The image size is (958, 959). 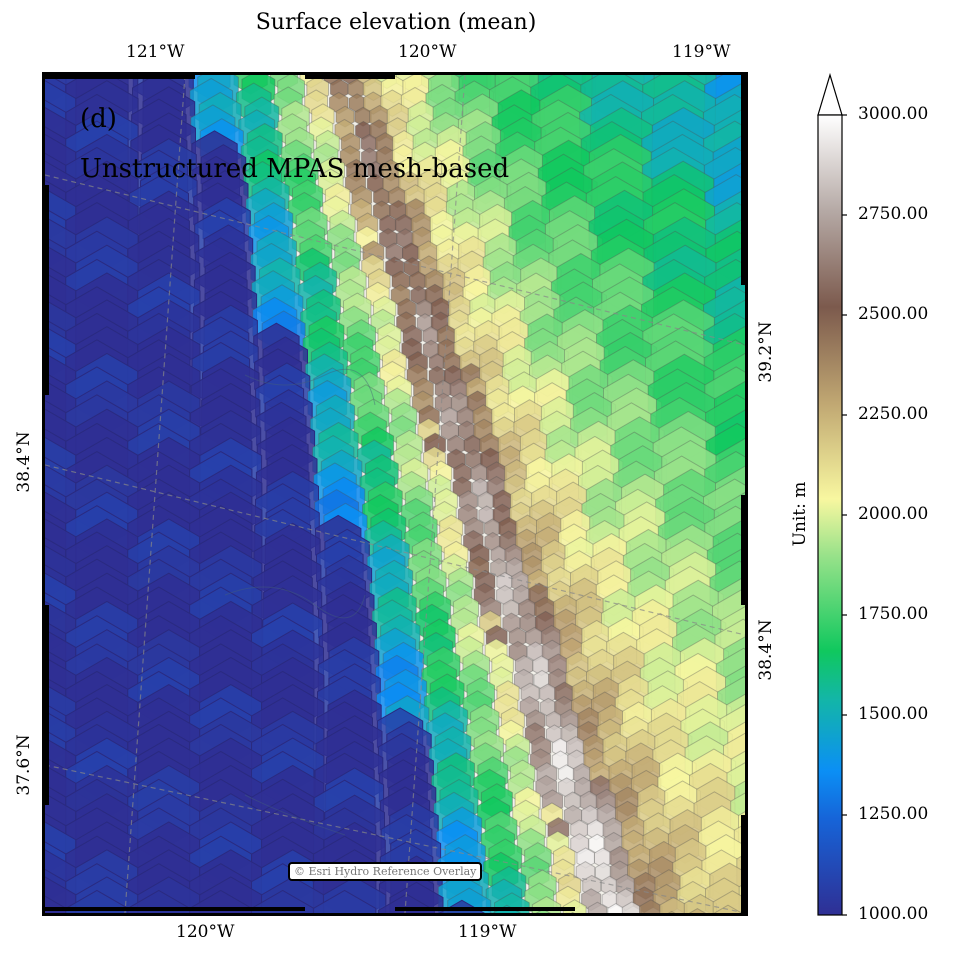 I want to click on colorbar-tick-1750: 1750.00, so click(x=893, y=614).